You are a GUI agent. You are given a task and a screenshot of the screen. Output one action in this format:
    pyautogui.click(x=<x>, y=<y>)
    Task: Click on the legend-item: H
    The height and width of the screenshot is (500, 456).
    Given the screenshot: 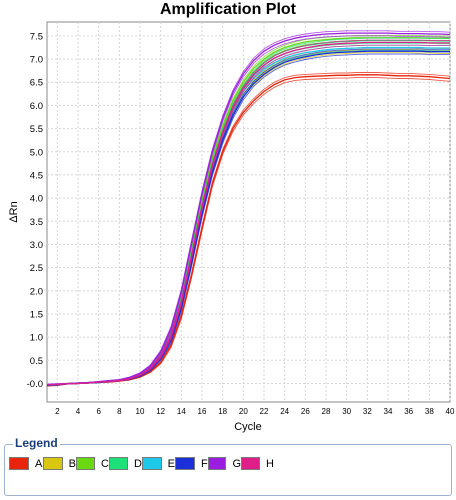 What is the action you would take?
    pyautogui.click(x=257, y=463)
    